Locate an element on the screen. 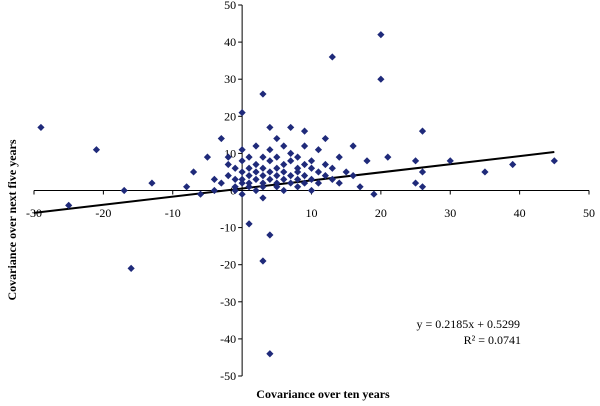 This screenshot has height=406, width=600. y-tick-label: -10 is located at coordinates (228, 228).